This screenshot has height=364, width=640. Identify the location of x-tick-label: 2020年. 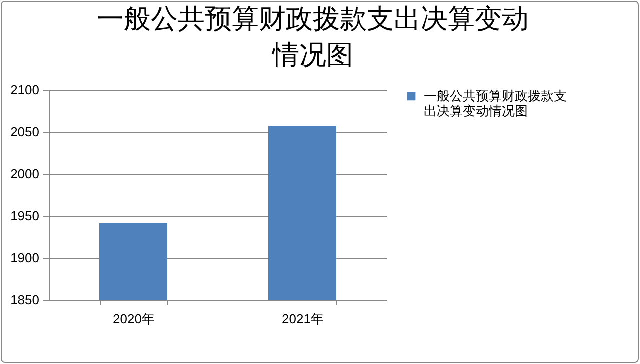
(134, 319).